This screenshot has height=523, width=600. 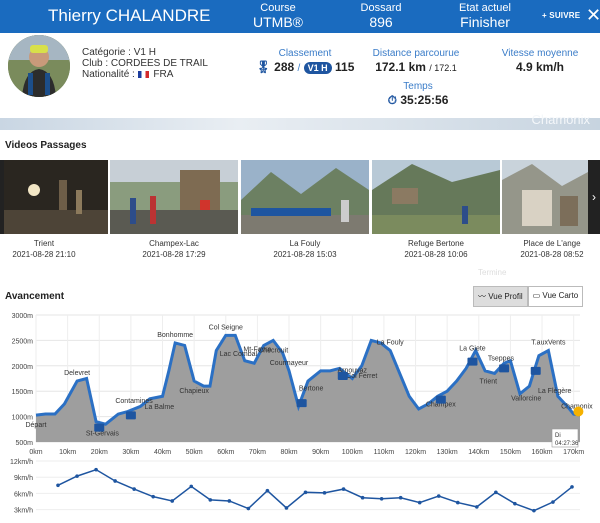 What do you see at coordinates (558, 436) in the screenshot?
I see `tooltip-line: Di` at bounding box center [558, 436].